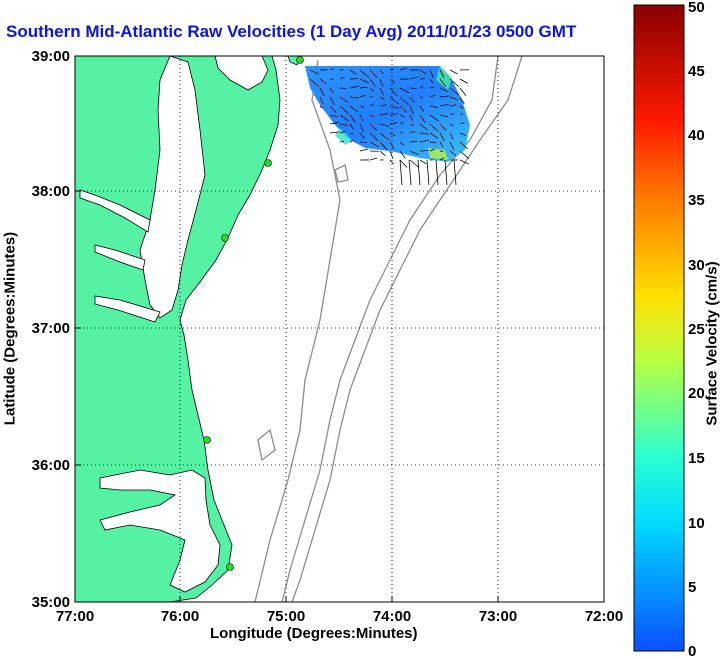 The width and height of the screenshot is (724, 659). Describe the element at coordinates (696, 200) in the screenshot. I see `colorbar-tick: 35` at that location.